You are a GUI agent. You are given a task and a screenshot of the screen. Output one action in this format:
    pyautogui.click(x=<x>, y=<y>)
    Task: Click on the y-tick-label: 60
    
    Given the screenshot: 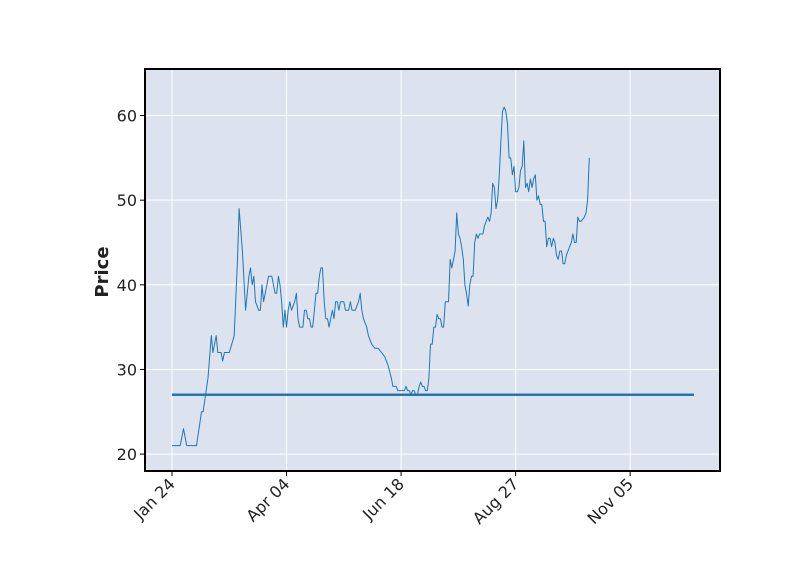 What is the action you would take?
    pyautogui.click(x=127, y=116)
    